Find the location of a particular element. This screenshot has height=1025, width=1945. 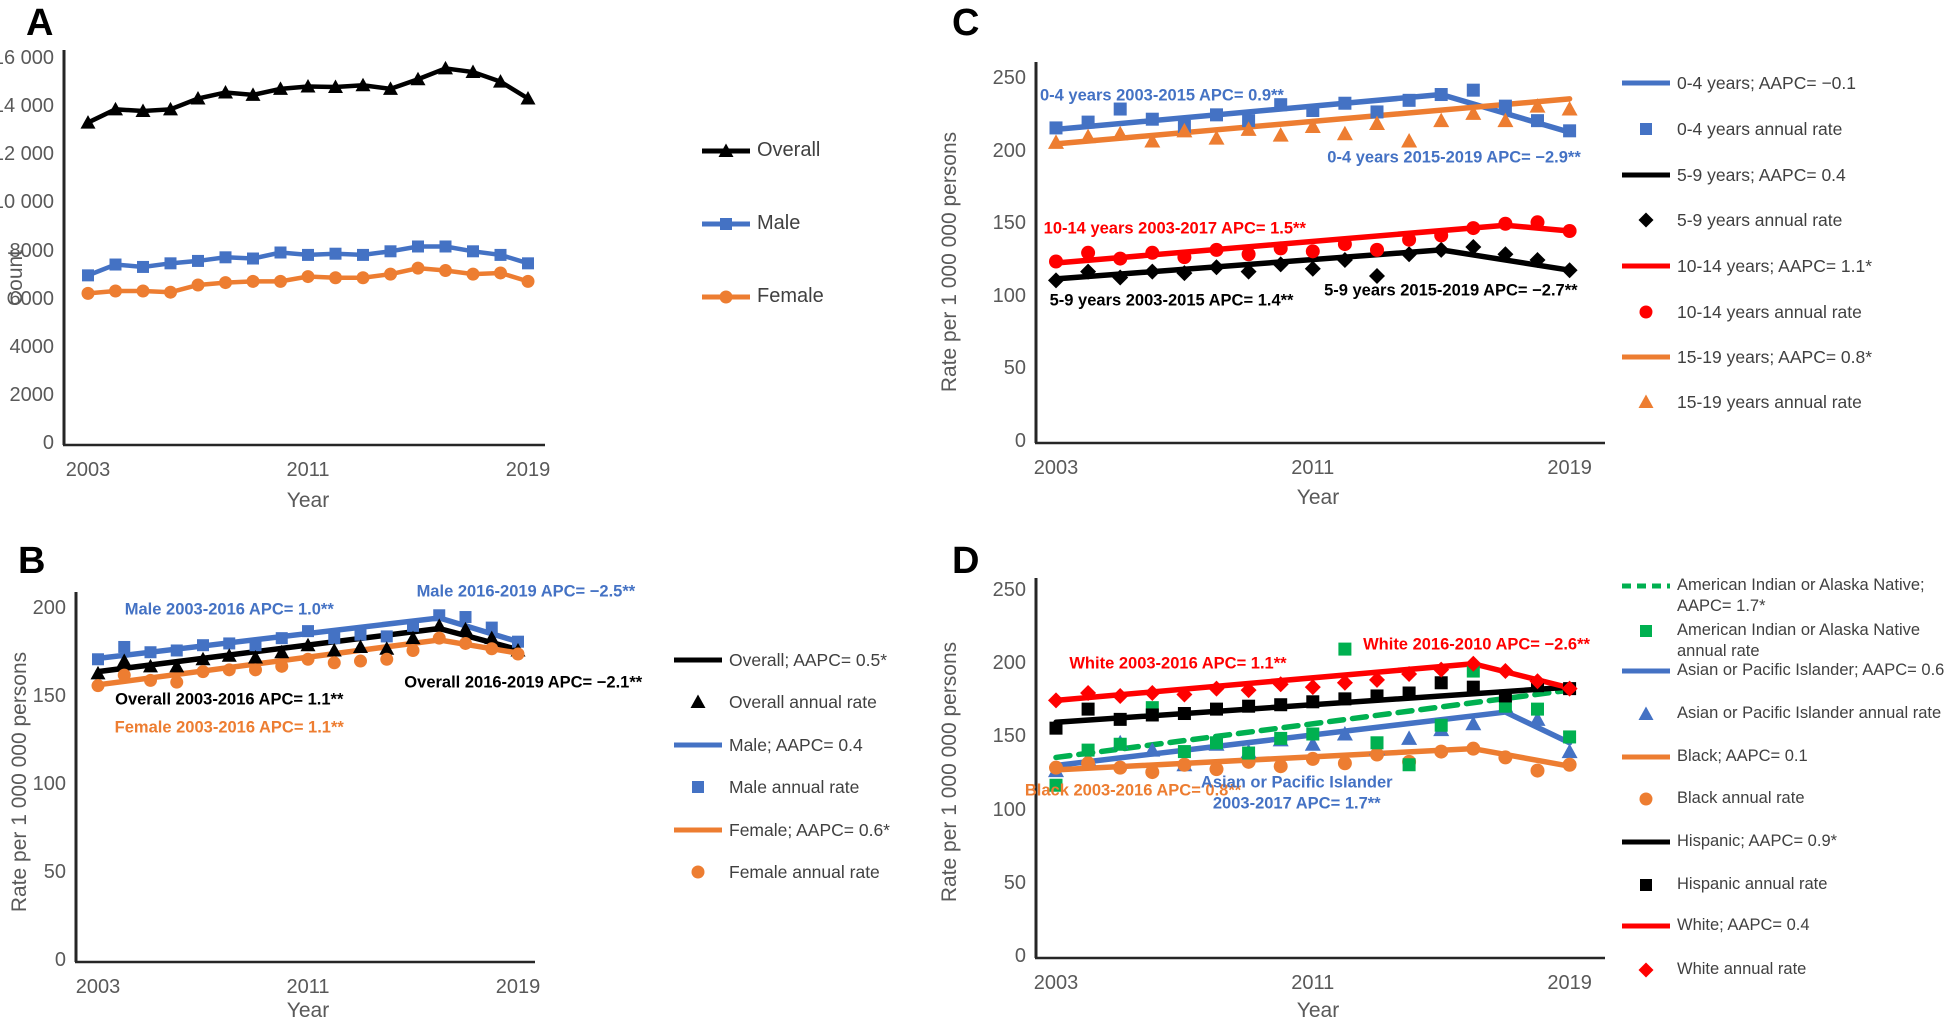

D-legend-white-aapc-0-4: White; AAPC= 0.4 is located at coordinates (1782, 926).